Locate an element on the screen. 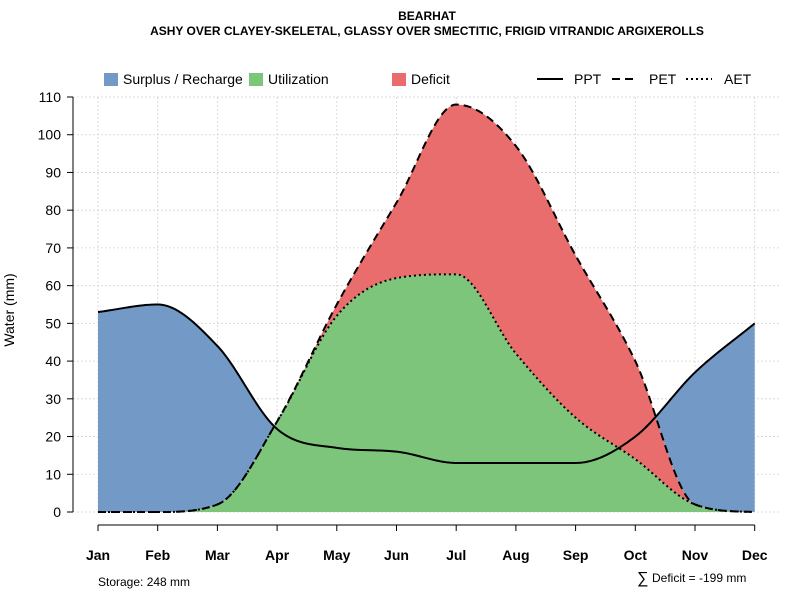  legend-item-aet: AET is located at coordinates (719, 79).